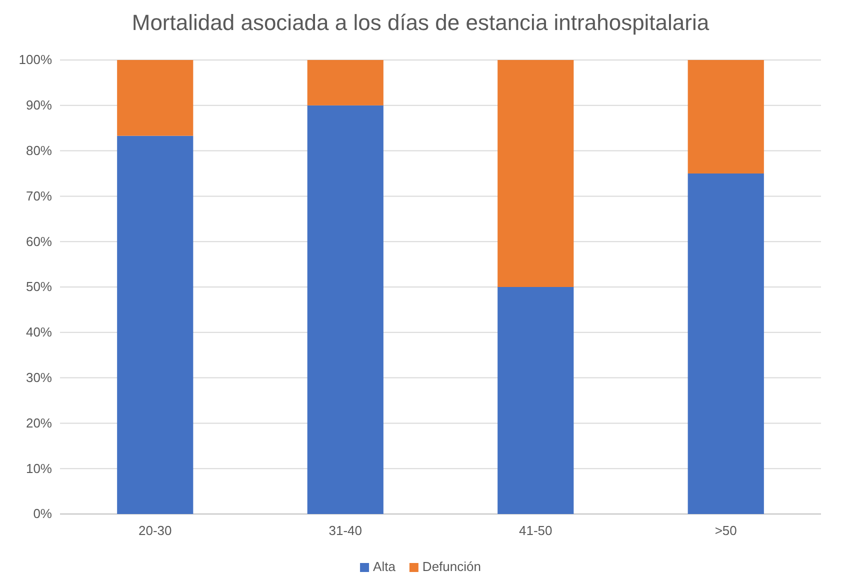 Image resolution: width=841 pixels, height=579 pixels. I want to click on y-tick-label: 60%, so click(39, 241).